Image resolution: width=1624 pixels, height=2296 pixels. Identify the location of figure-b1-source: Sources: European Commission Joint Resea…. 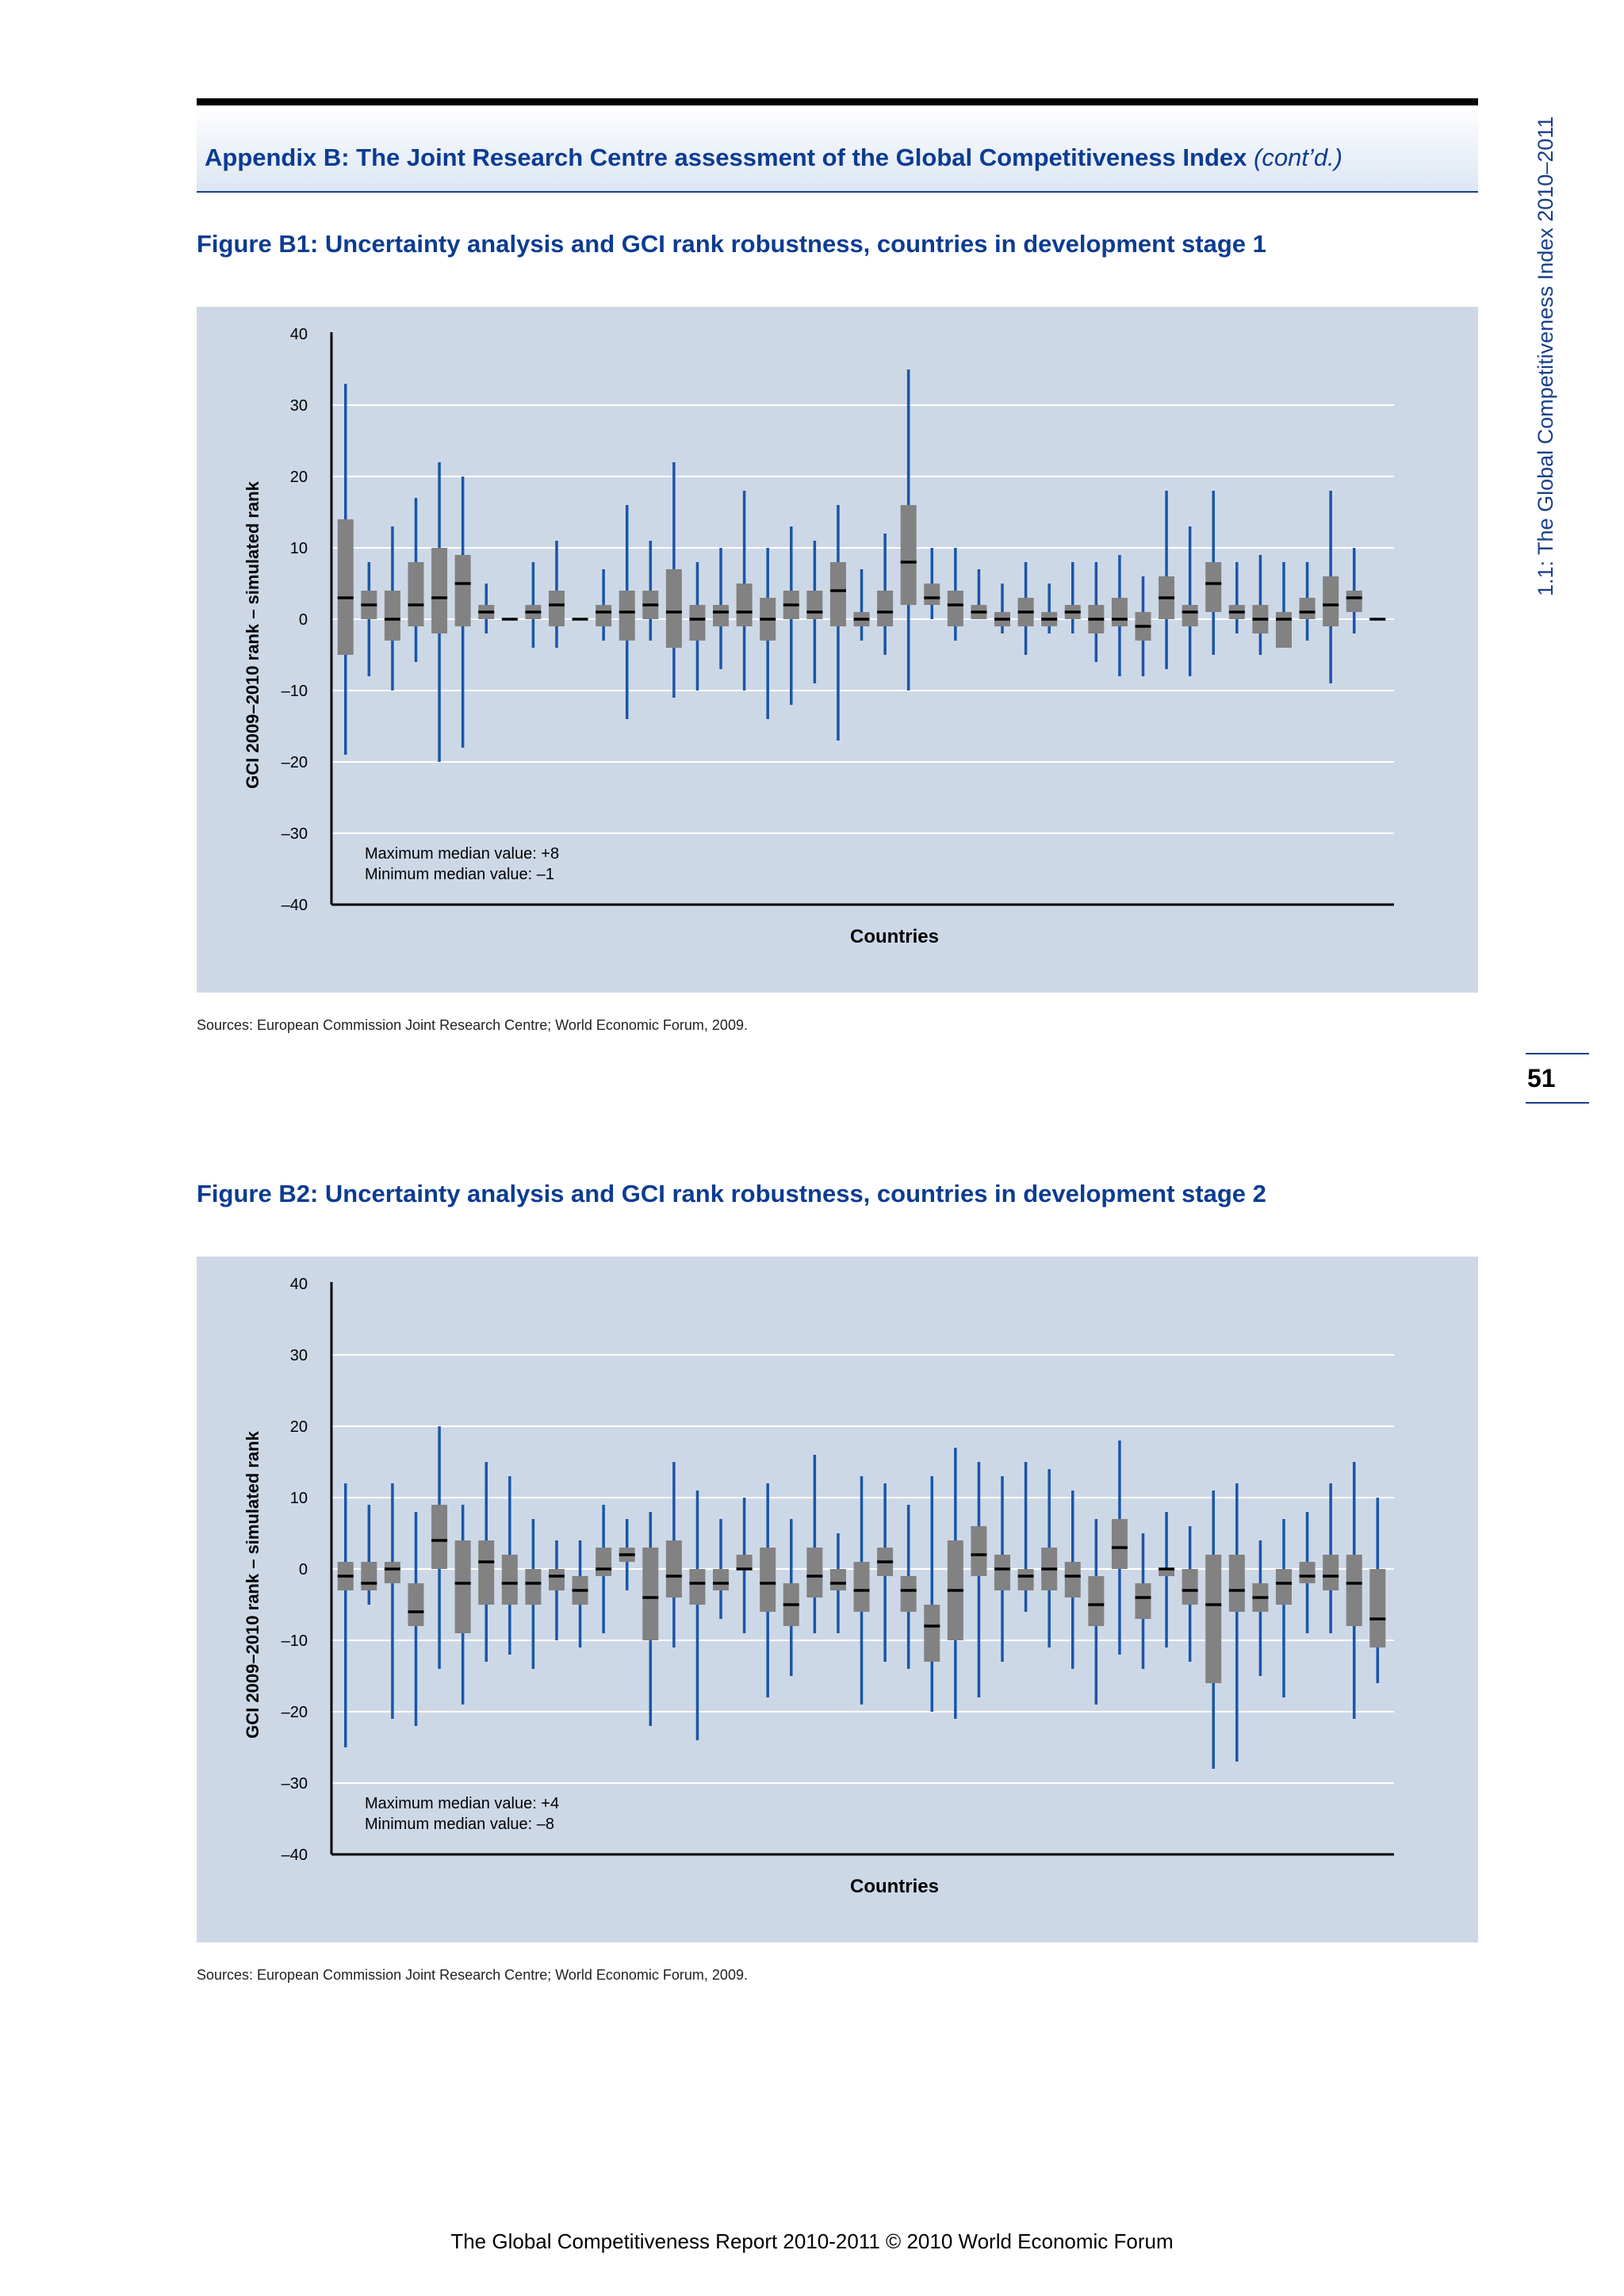
(472, 1025).